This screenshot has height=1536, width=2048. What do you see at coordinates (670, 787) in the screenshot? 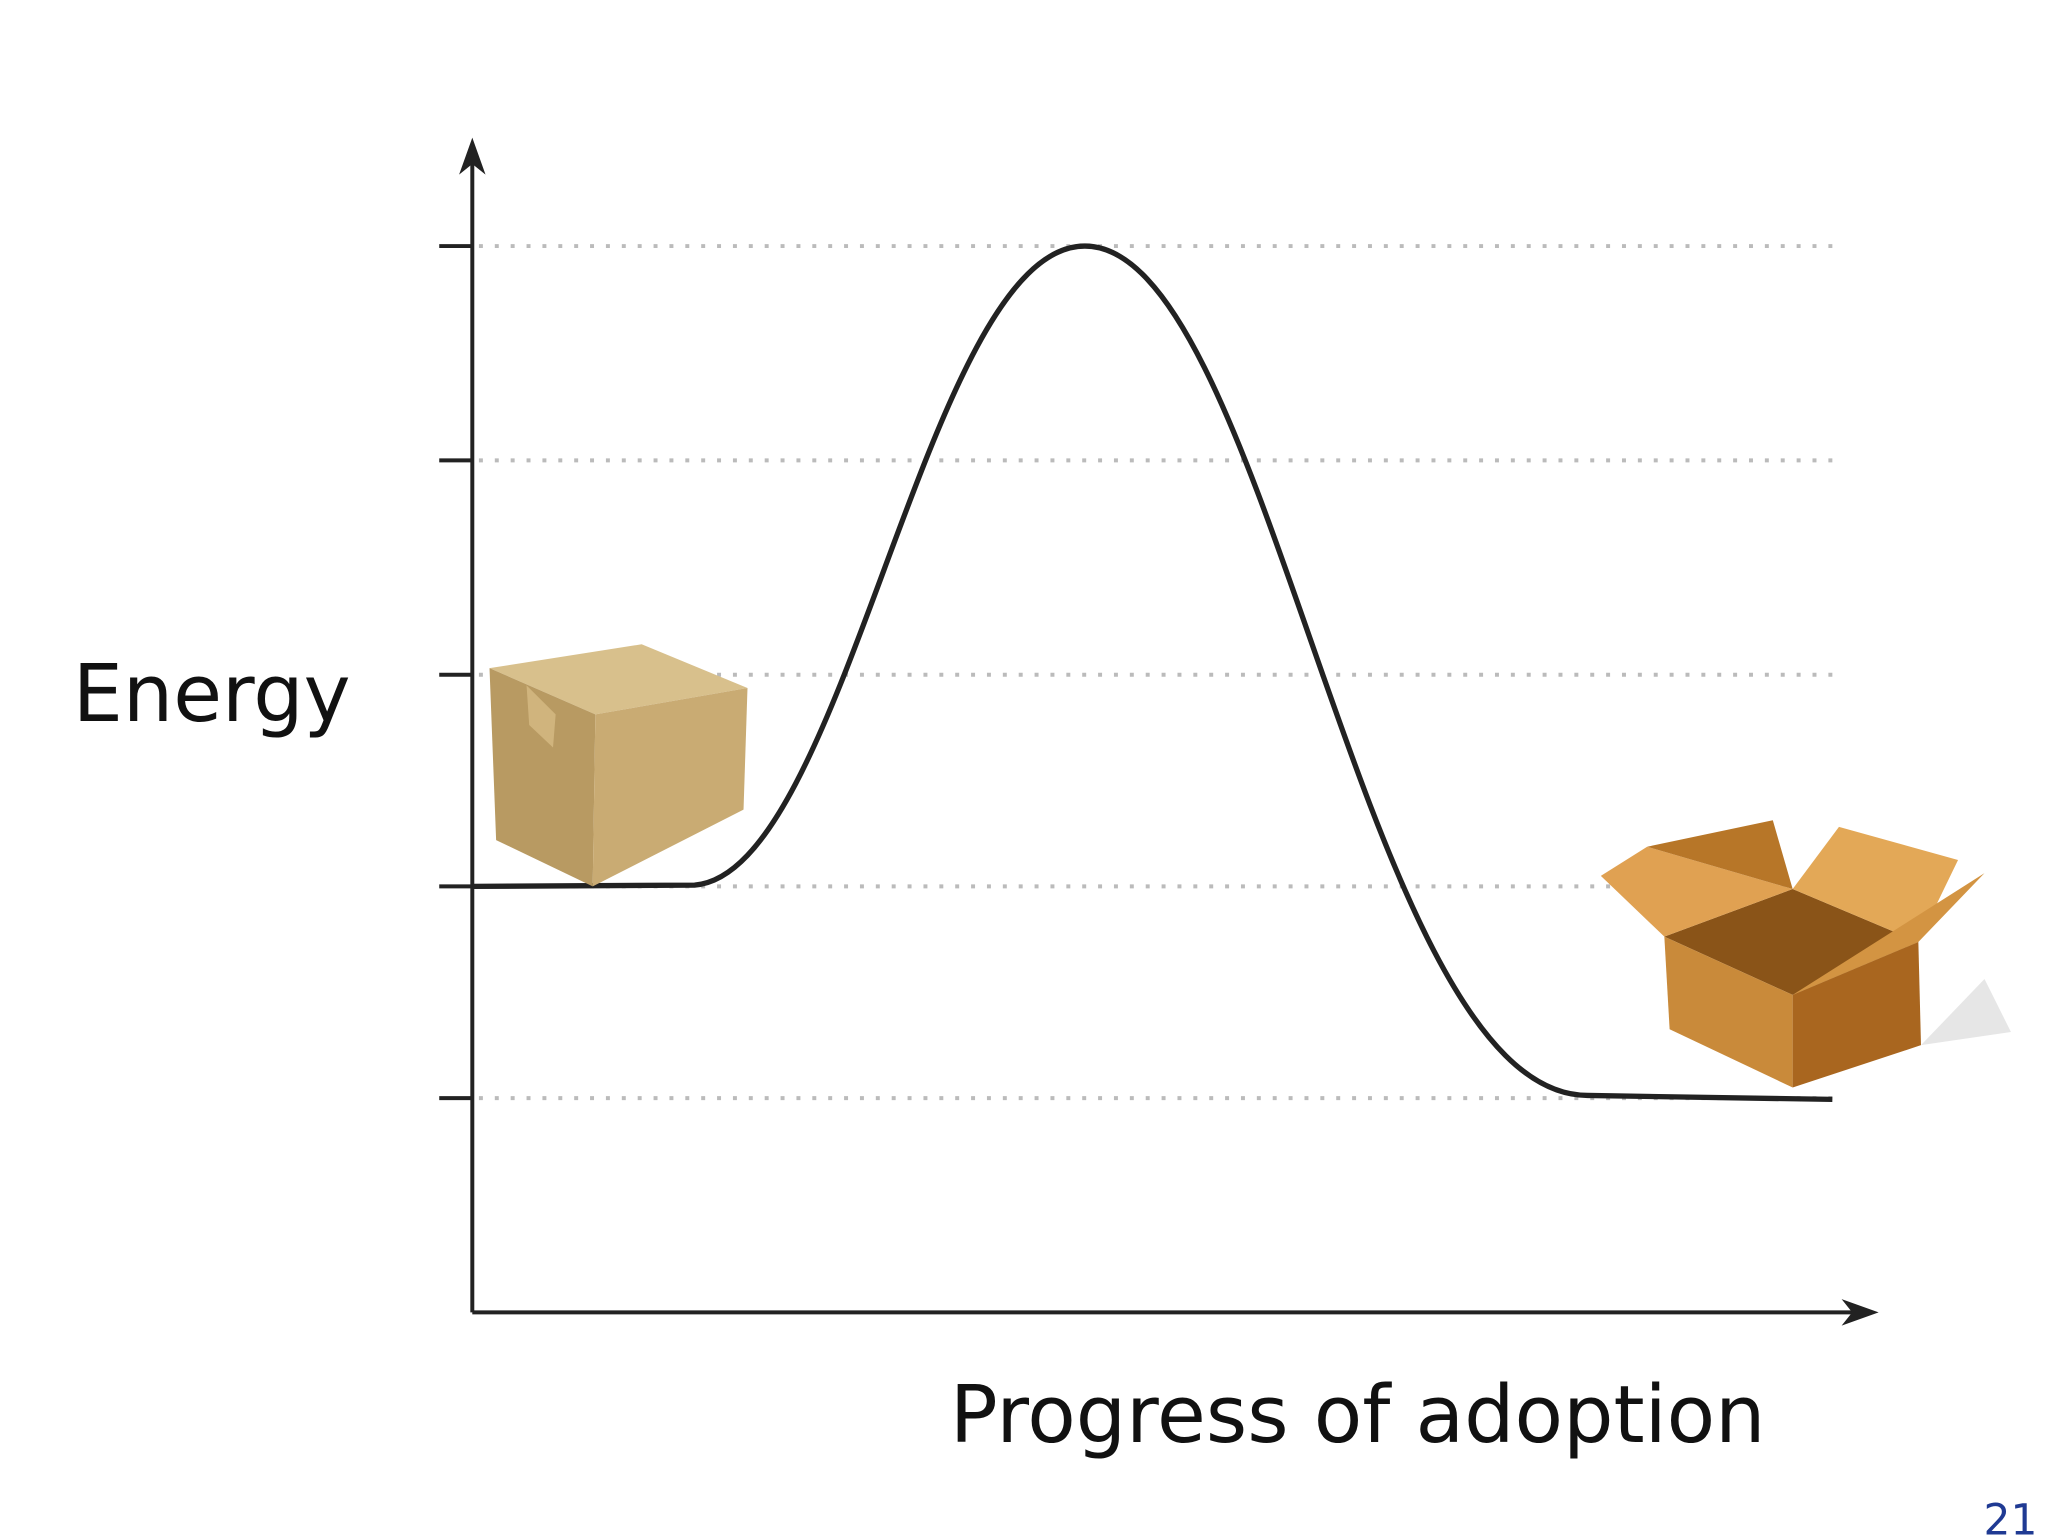
I see `box-front` at bounding box center [670, 787].